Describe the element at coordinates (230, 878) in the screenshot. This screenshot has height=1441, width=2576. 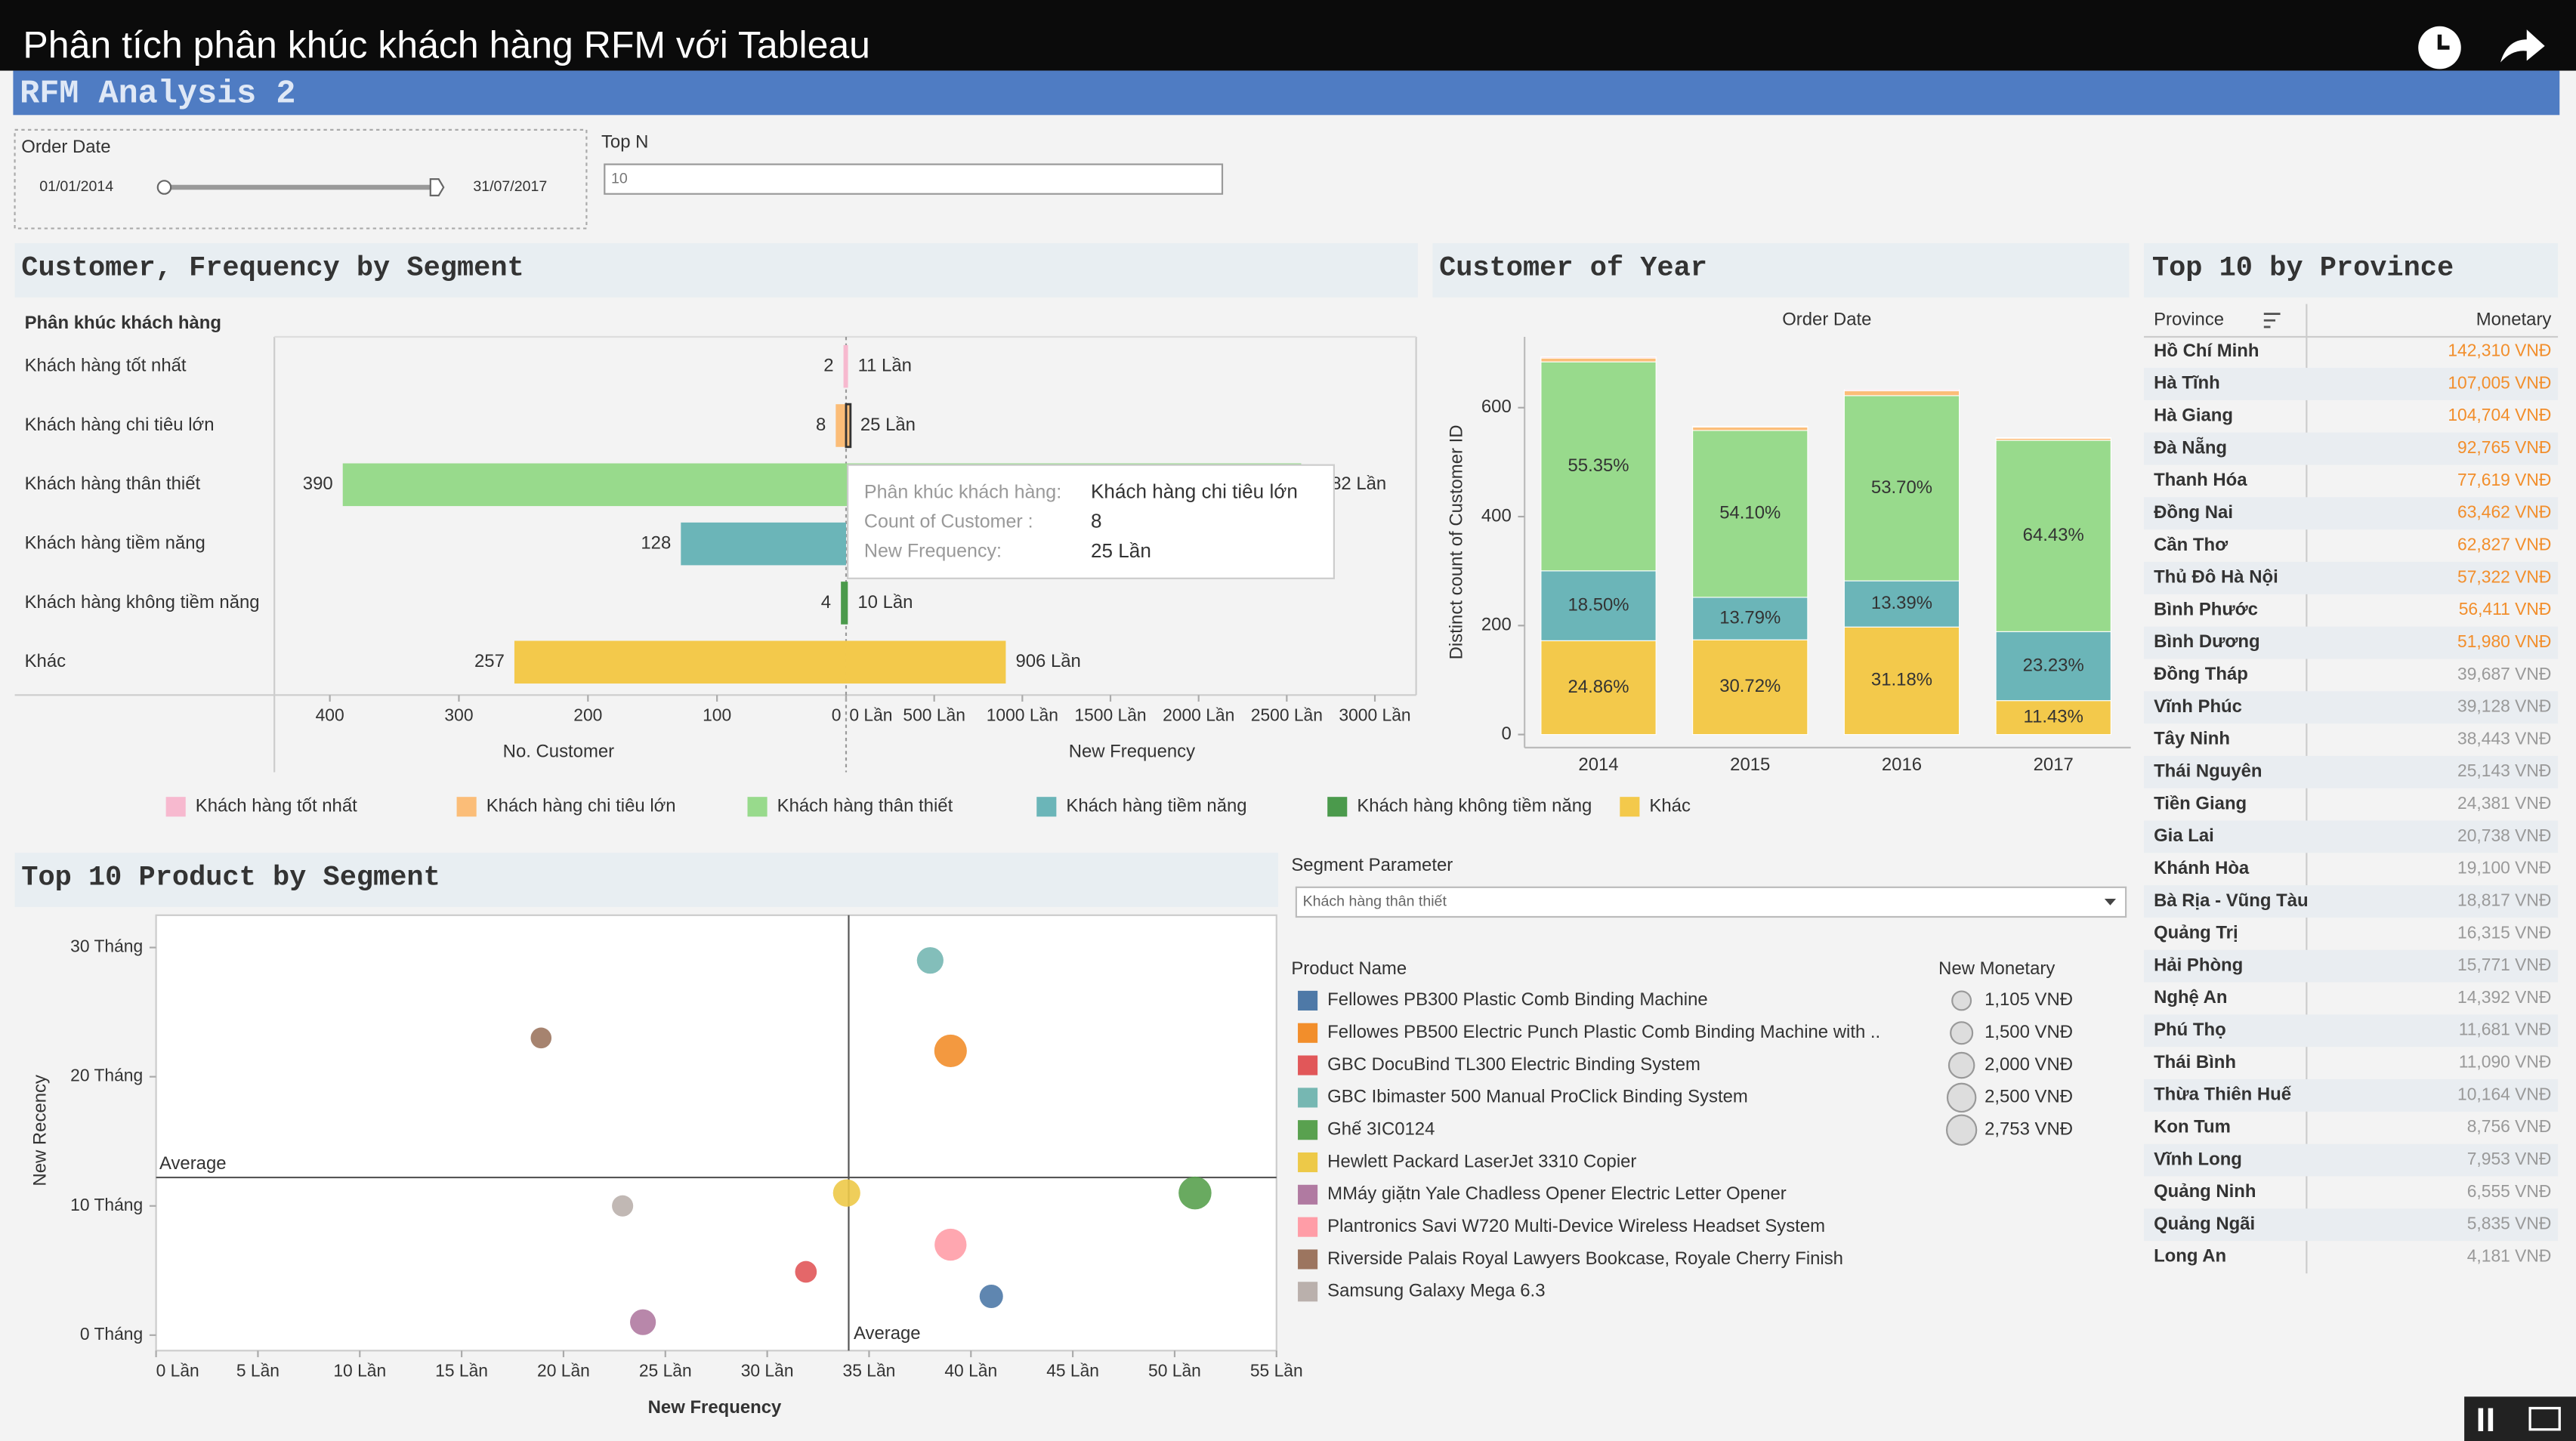
I see `panel-title: Top 10 Product by Segment` at that location.